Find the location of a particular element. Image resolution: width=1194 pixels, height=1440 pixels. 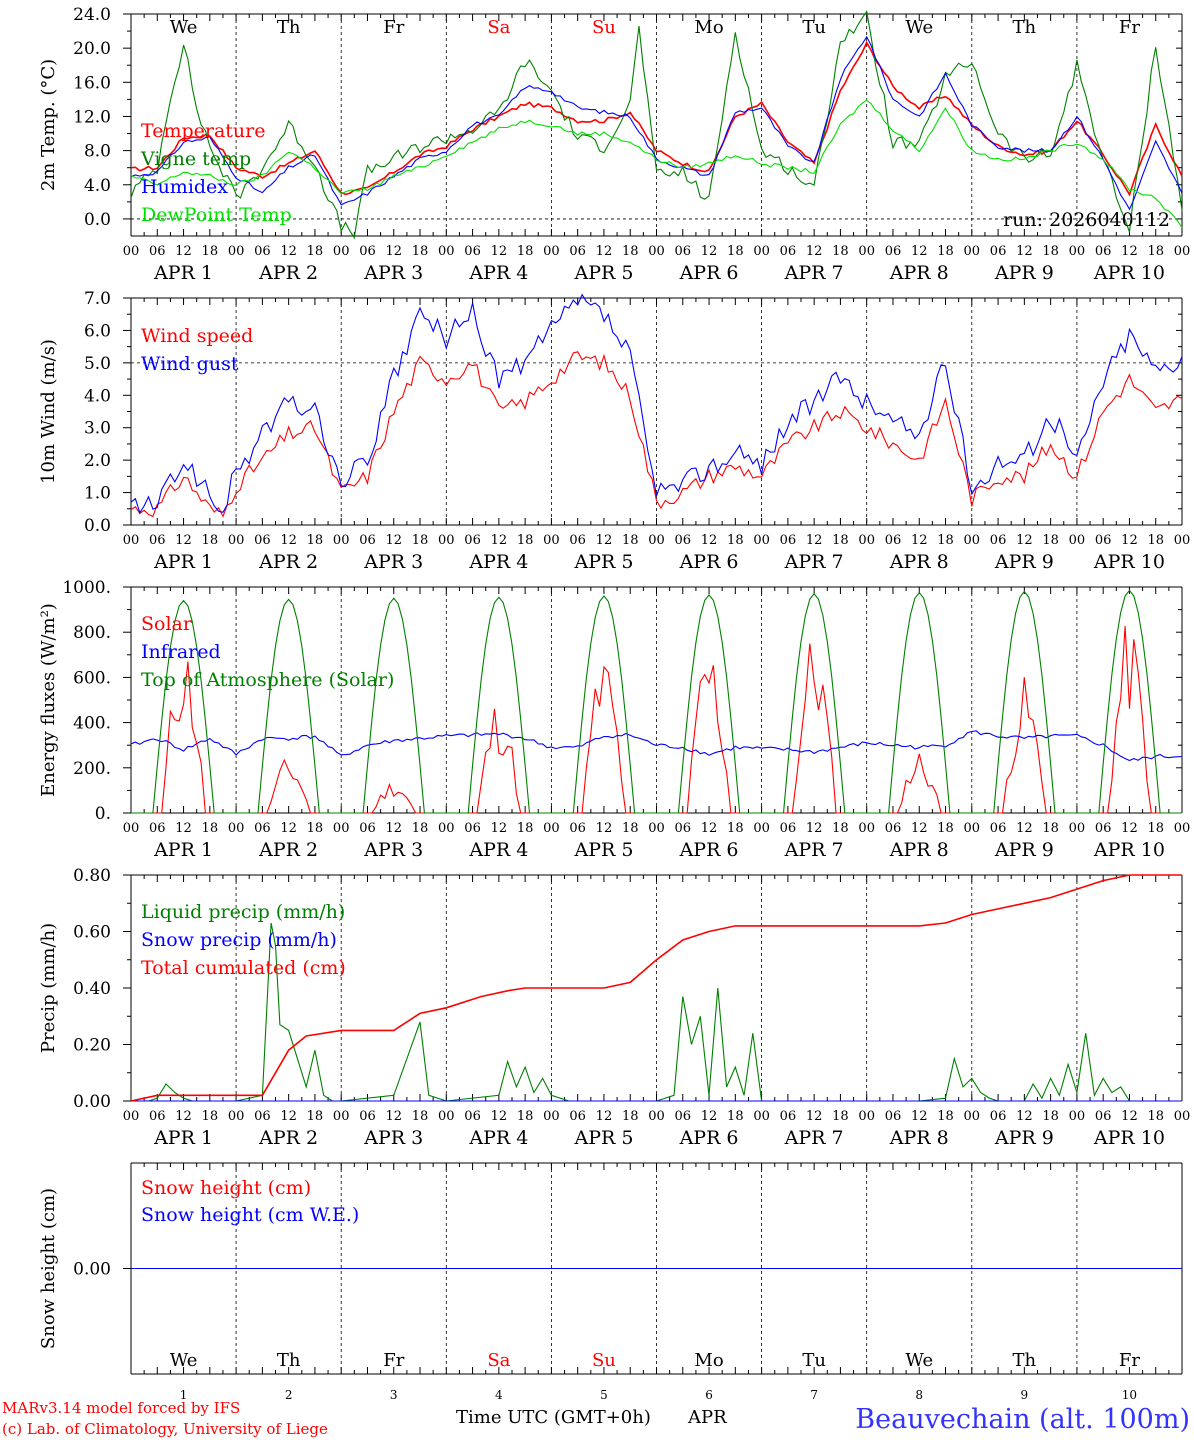

y-tick-label: 600. is located at coordinates (92, 678).